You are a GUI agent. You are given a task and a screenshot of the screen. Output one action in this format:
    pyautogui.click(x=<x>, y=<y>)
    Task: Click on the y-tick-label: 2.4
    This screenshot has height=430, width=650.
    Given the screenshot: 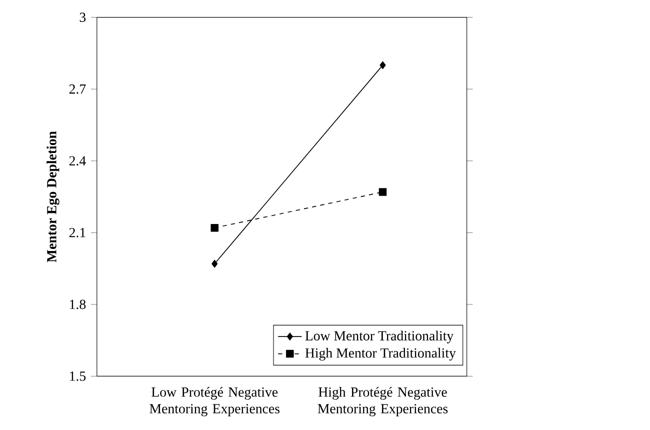 What is the action you would take?
    pyautogui.click(x=77, y=161)
    